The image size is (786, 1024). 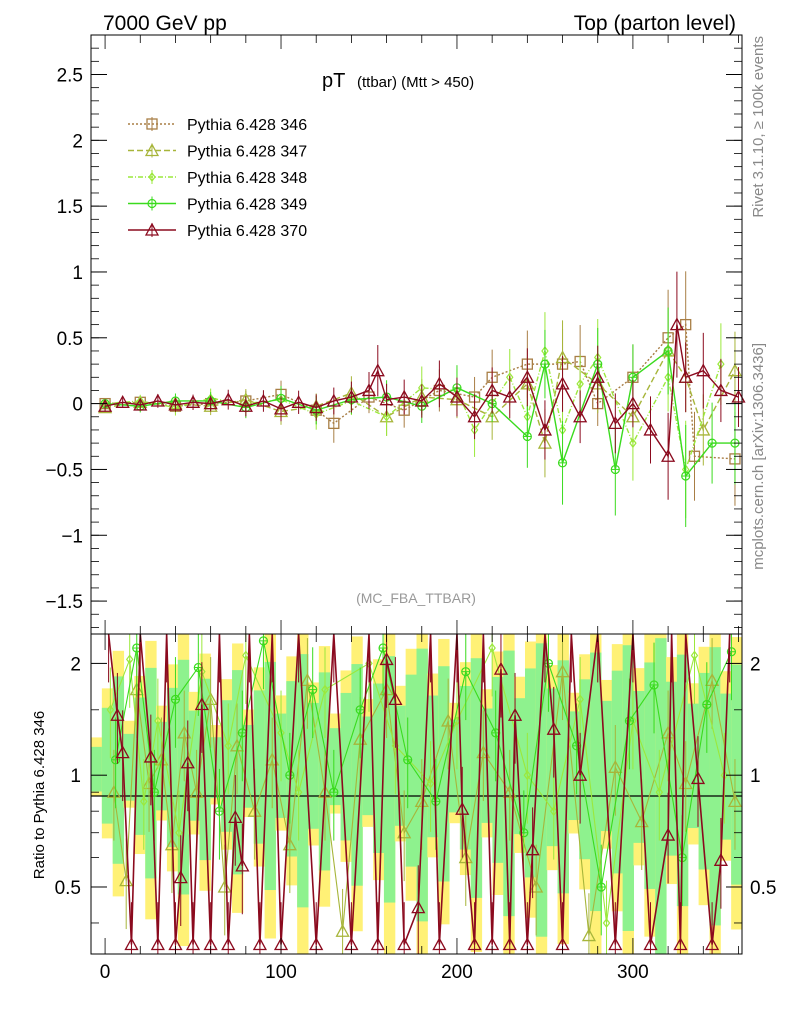 I want to click on header-right: Top (parton level), so click(x=655, y=23).